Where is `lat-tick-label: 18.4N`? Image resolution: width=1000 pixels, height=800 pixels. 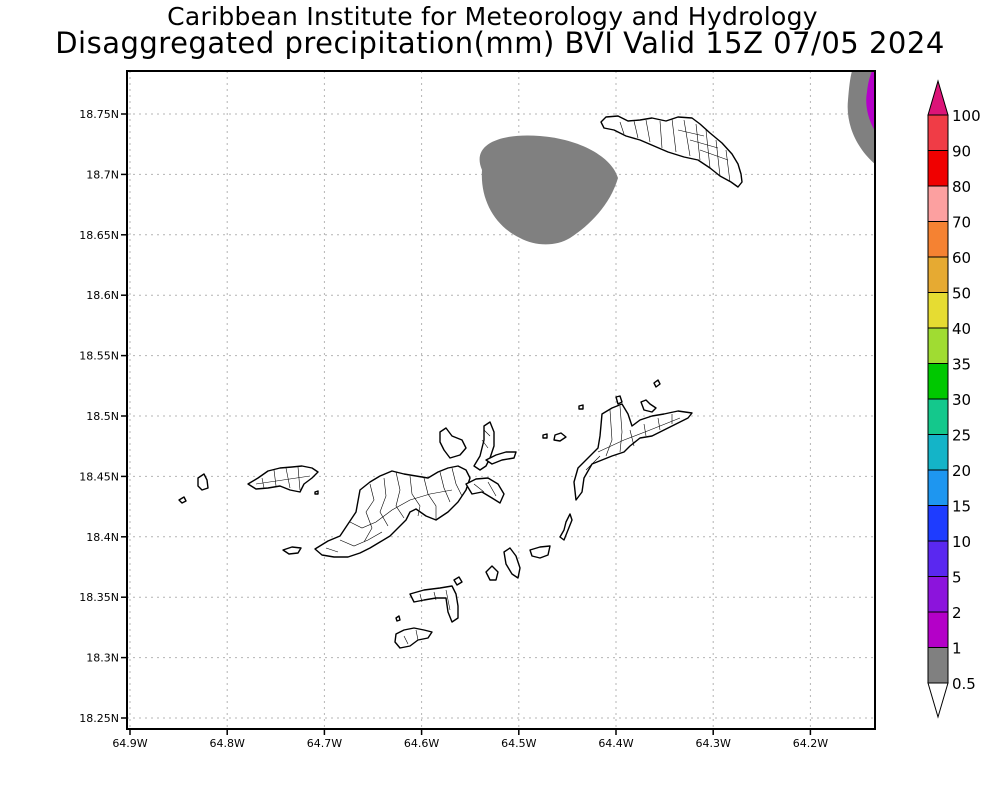 lat-tick-label: 18.4N is located at coordinates (102, 537).